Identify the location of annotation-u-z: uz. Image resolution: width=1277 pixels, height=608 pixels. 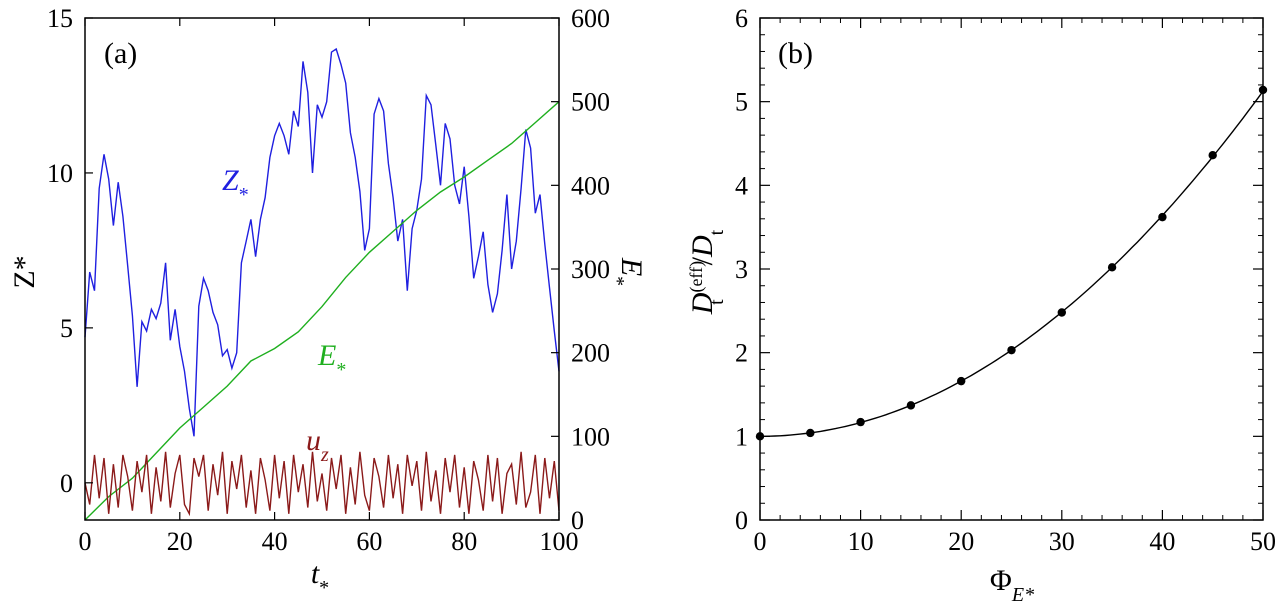
(317, 445).